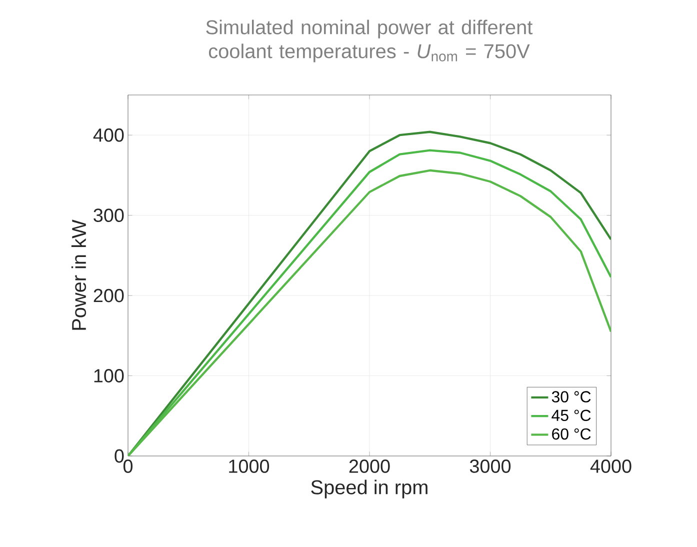 The image size is (697, 547). I want to click on chart-title: Simulated nominal power at different coolant temperatures - U$_{nom}$ = 750V, so click(369, 41).